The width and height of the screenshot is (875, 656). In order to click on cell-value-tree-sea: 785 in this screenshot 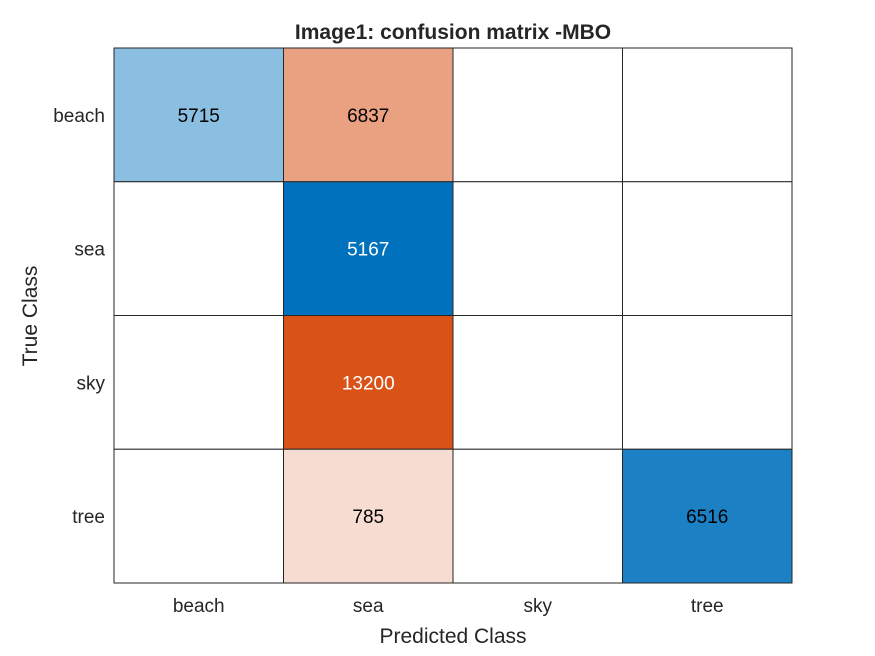, I will do `click(368, 517)`.